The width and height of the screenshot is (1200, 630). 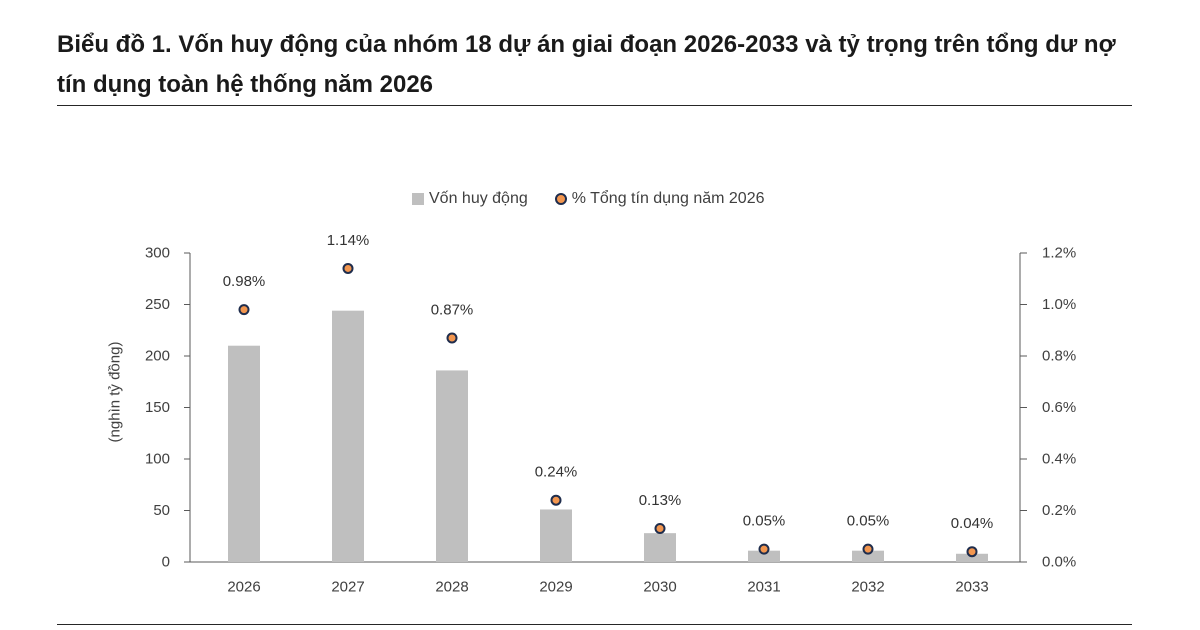 What do you see at coordinates (1059, 356) in the screenshot?
I see `right-axis-tick-label: 0.8%` at bounding box center [1059, 356].